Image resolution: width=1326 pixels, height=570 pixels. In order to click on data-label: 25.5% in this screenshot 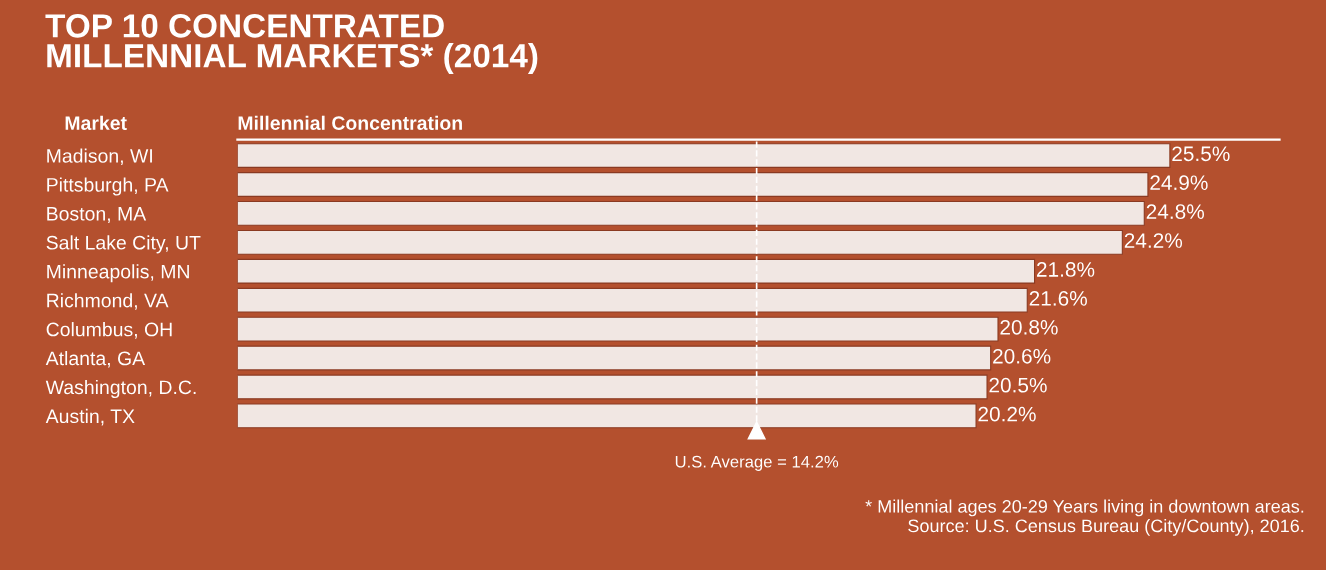, I will do `click(1201, 154)`.